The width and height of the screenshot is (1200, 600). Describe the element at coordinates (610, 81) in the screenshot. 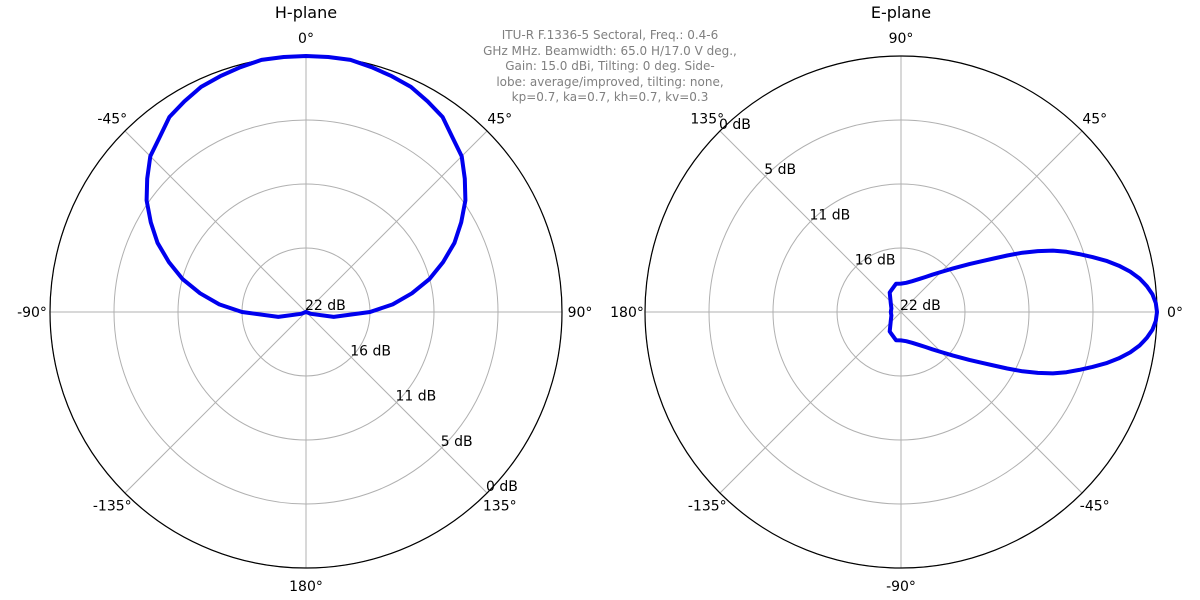

I see `caption-line: lobe: average/improved, tilting: none,` at that location.